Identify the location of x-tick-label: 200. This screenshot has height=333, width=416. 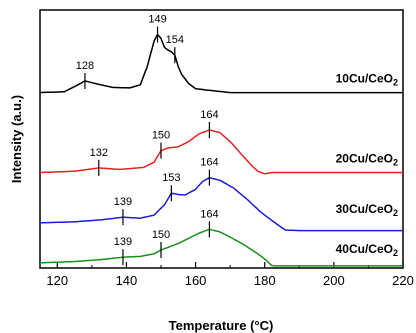
(334, 280).